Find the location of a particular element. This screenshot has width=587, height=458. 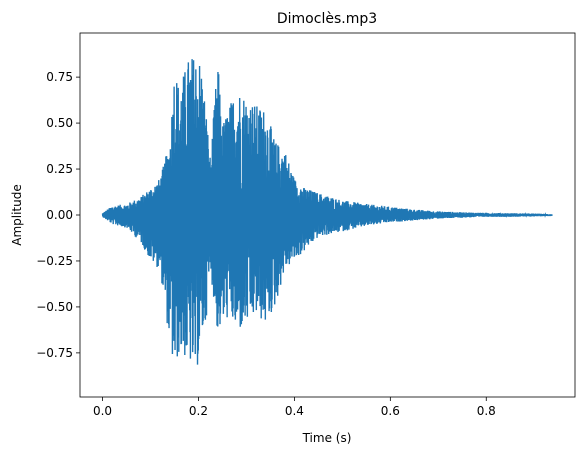

chart-title: Dimoclès.mp3 is located at coordinates (327, 19).